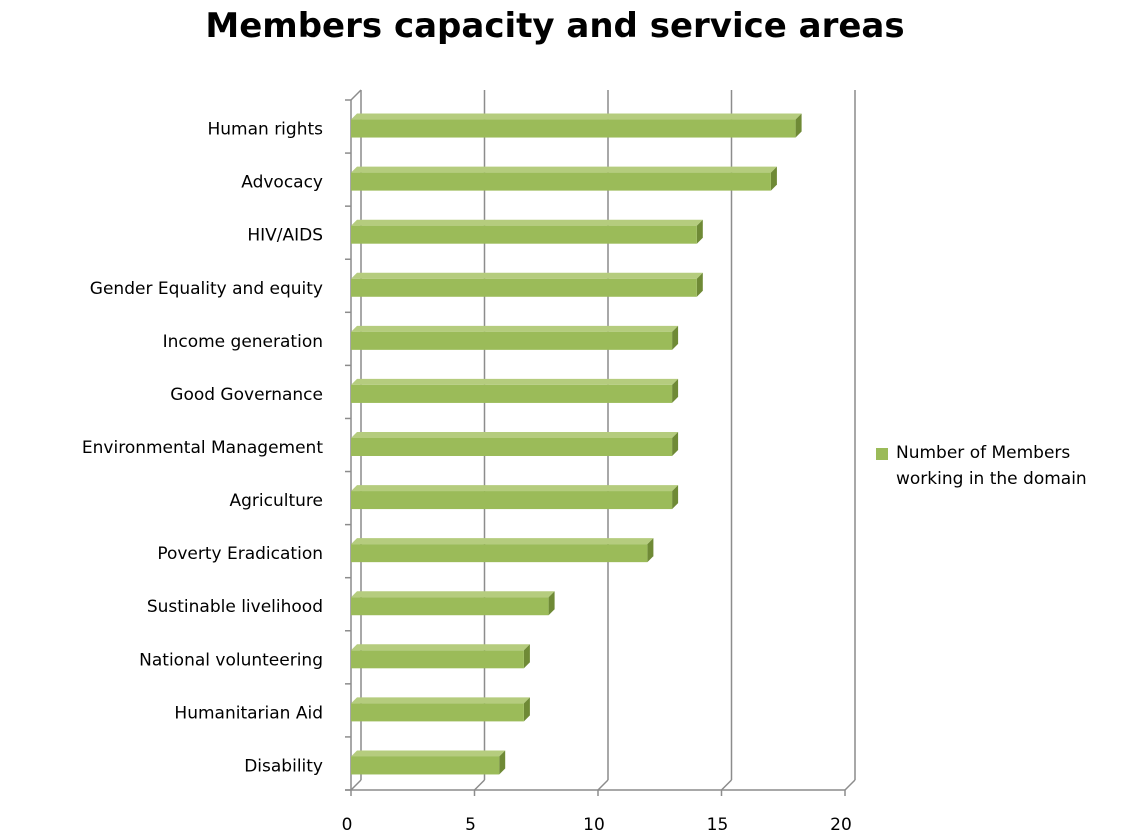 The width and height of the screenshot is (1137, 840). I want to click on category-label: Advocacy, so click(282, 183).